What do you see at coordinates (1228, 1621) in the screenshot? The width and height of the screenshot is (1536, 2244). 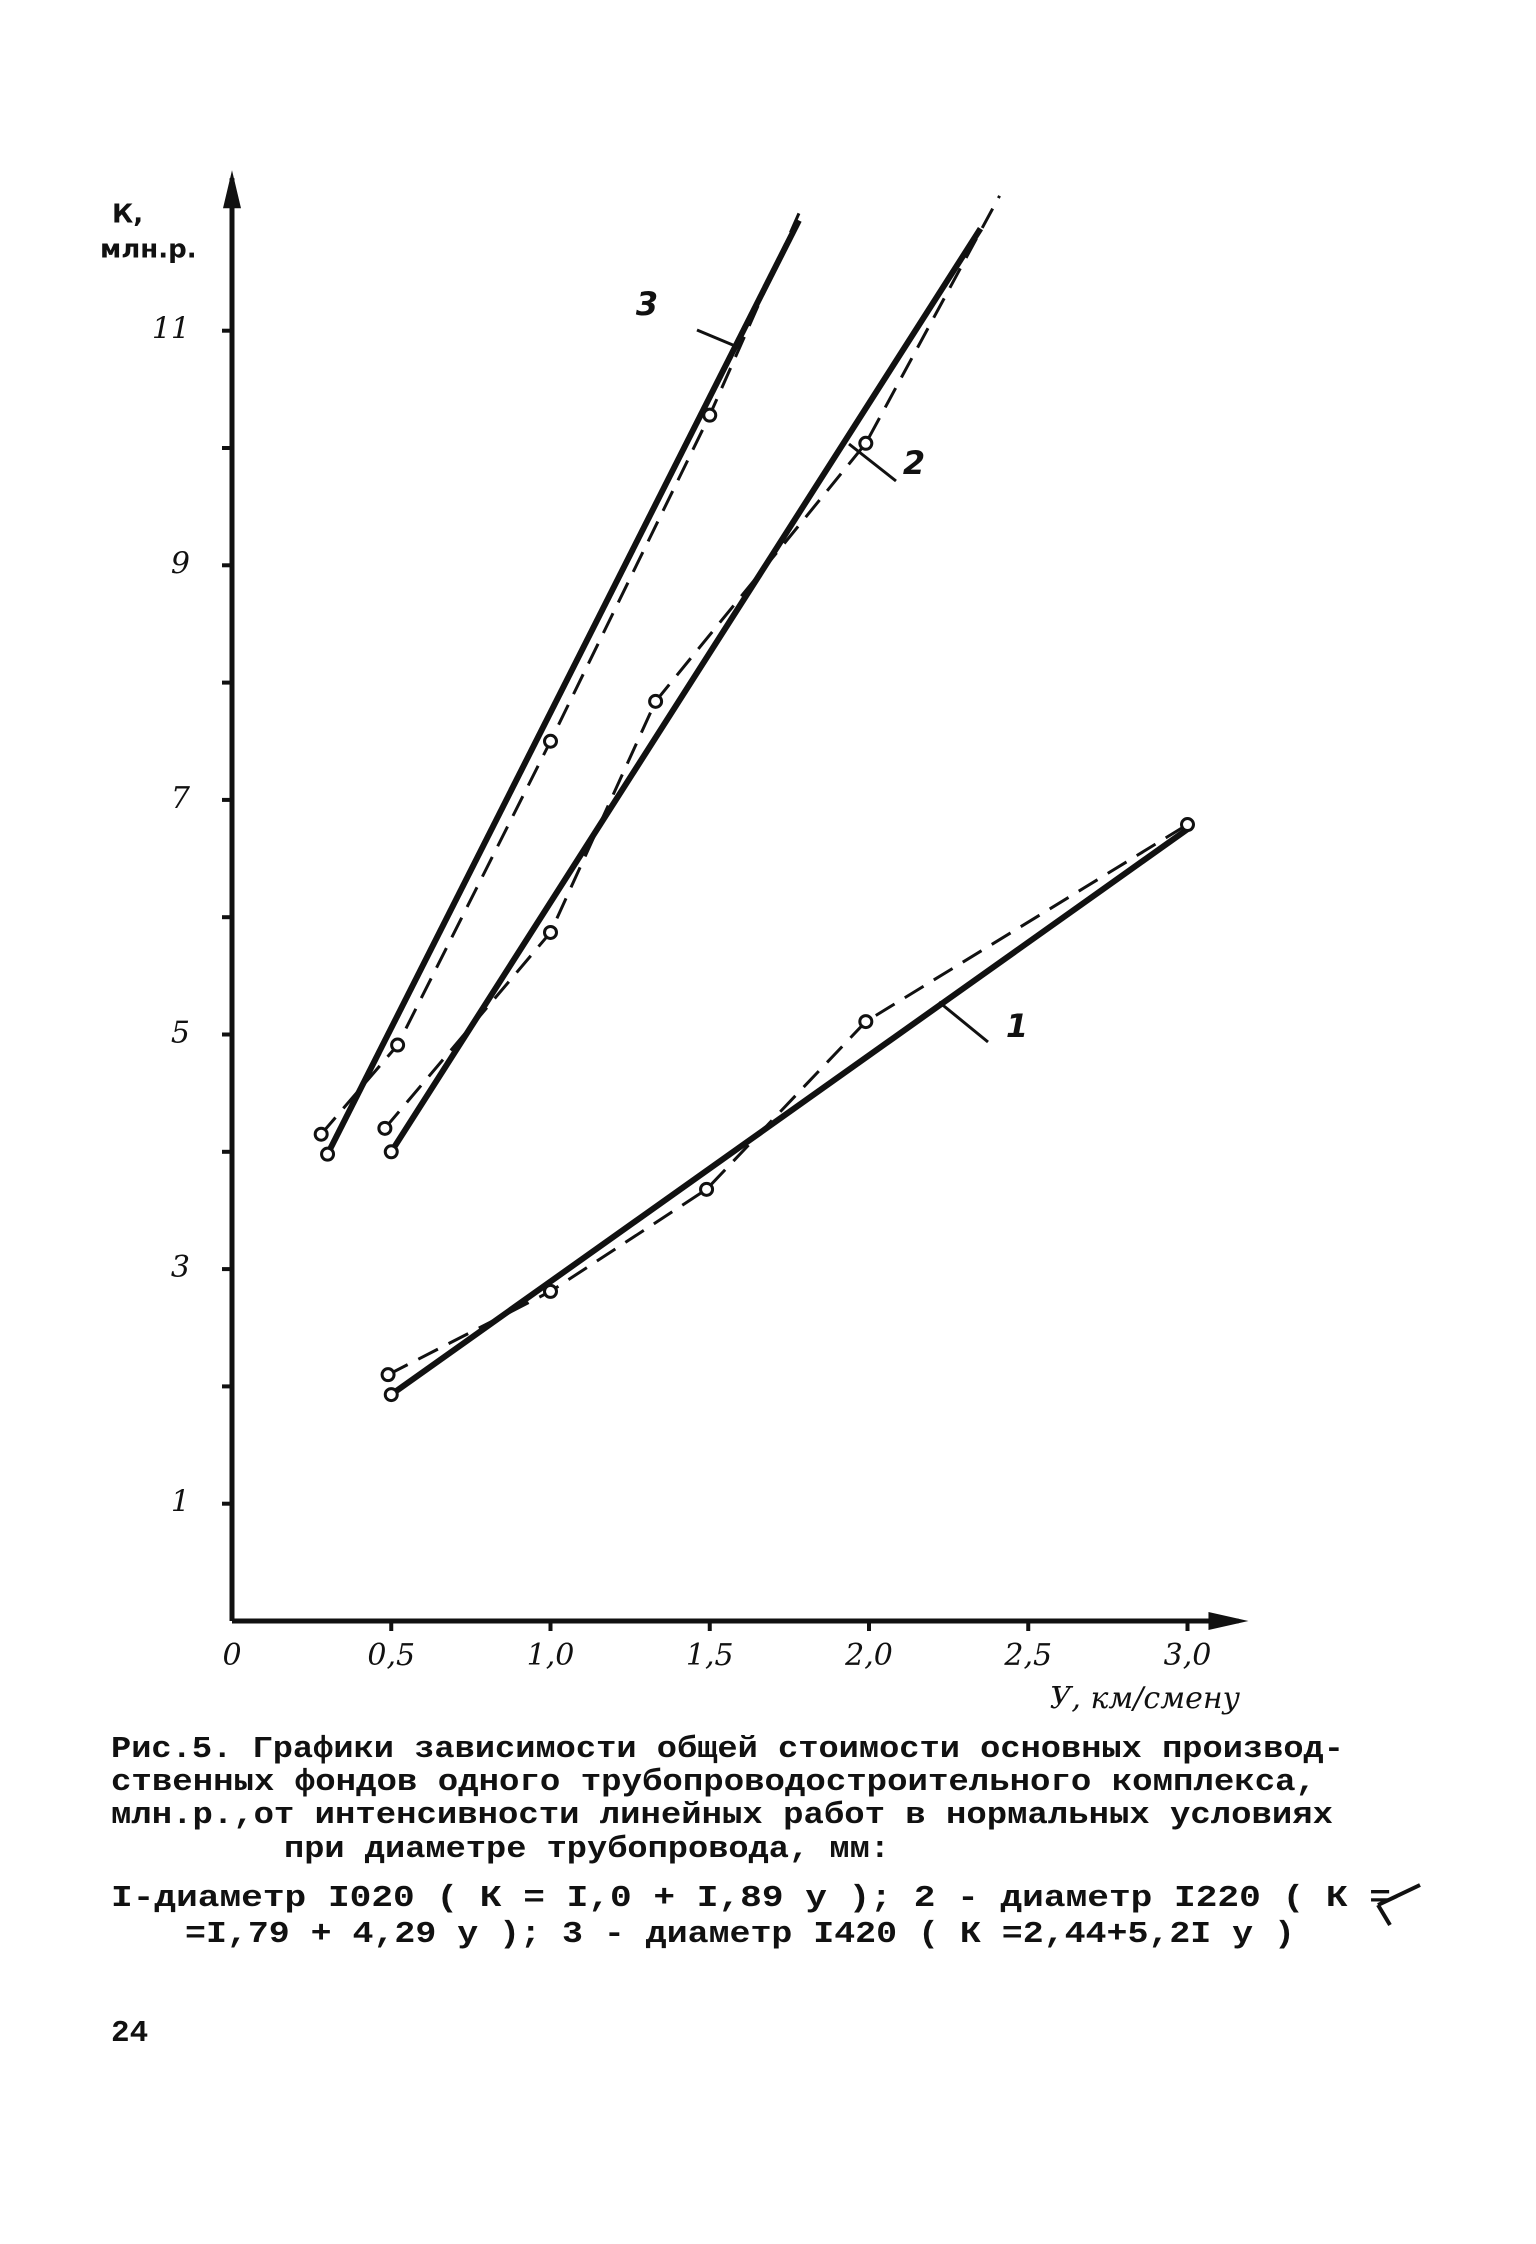 I see `x-arrow` at bounding box center [1228, 1621].